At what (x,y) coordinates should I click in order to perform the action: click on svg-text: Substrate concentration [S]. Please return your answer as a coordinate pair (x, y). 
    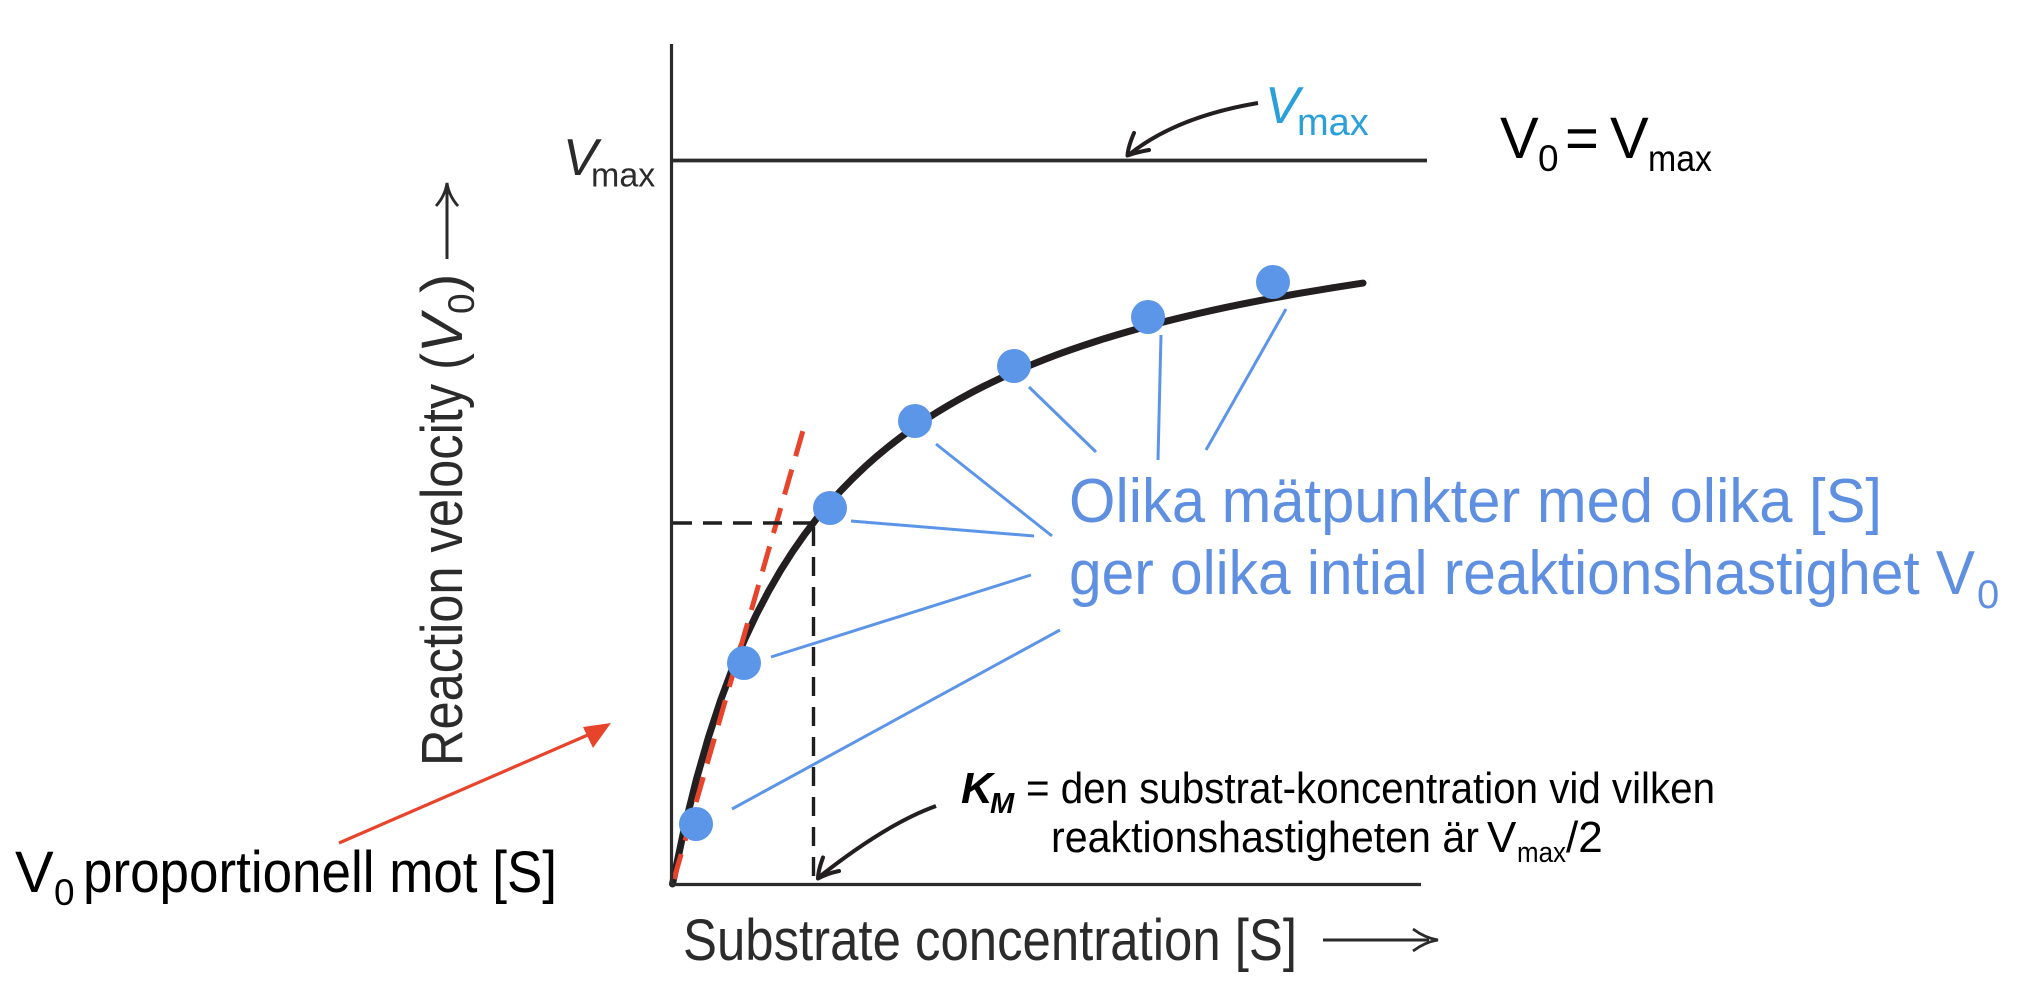
    Looking at the image, I should click on (990, 940).